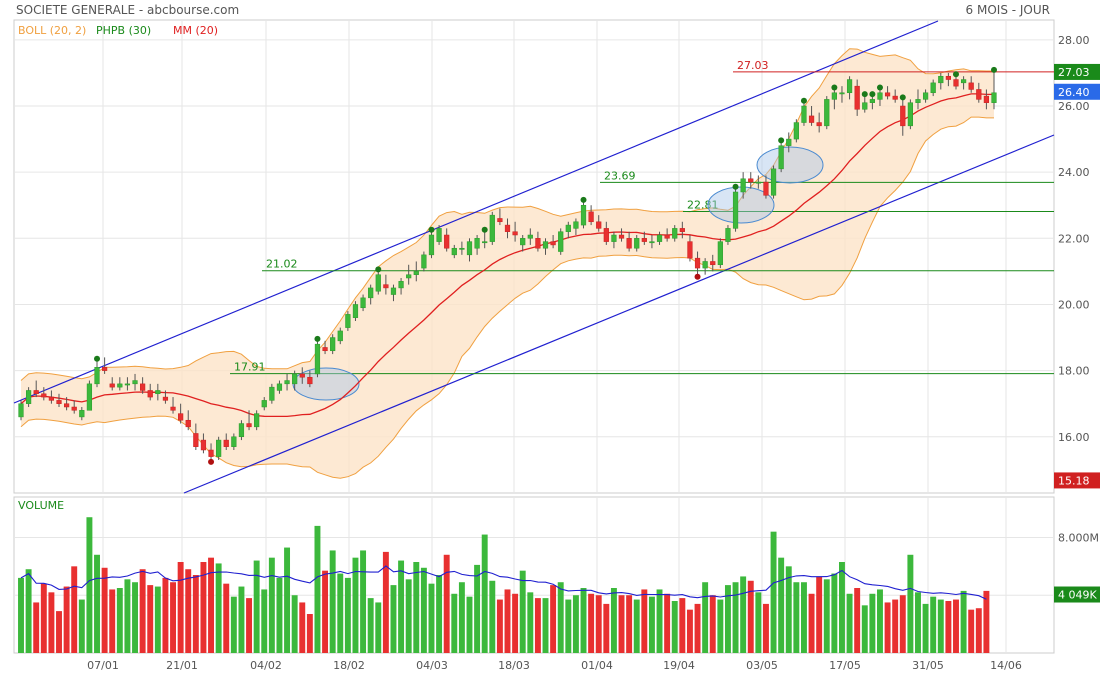 Image resolution: width=1102 pixels, height=677 pixels. I want to click on phpb-high-badge-bg, so click(1077, 71).